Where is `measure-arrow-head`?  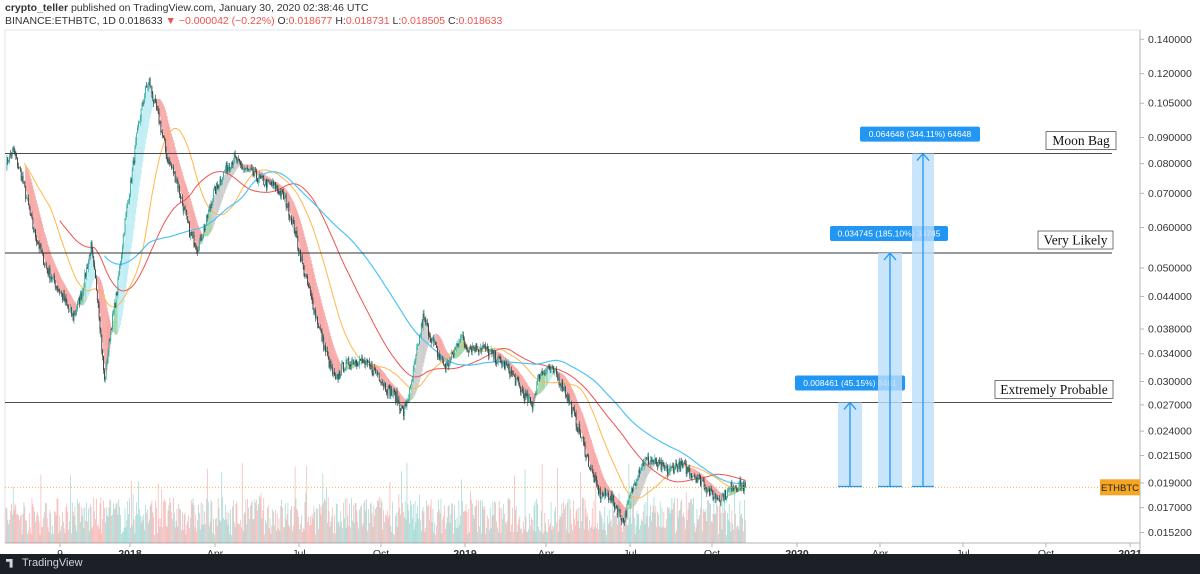 measure-arrow-head is located at coordinates (923, 157).